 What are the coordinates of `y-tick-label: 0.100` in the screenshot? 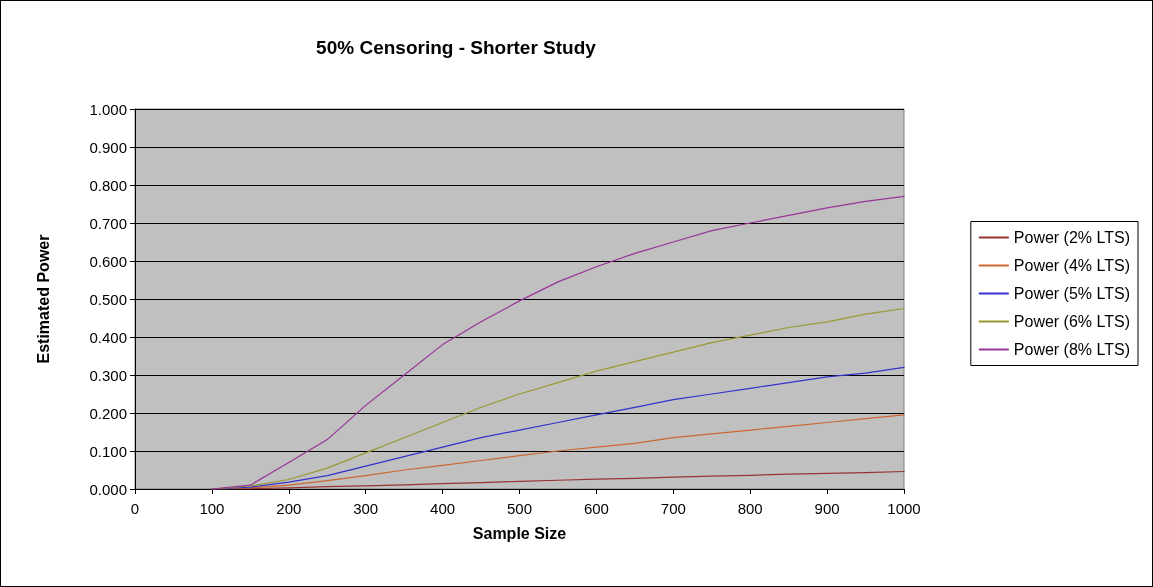 It's located at (108, 451).